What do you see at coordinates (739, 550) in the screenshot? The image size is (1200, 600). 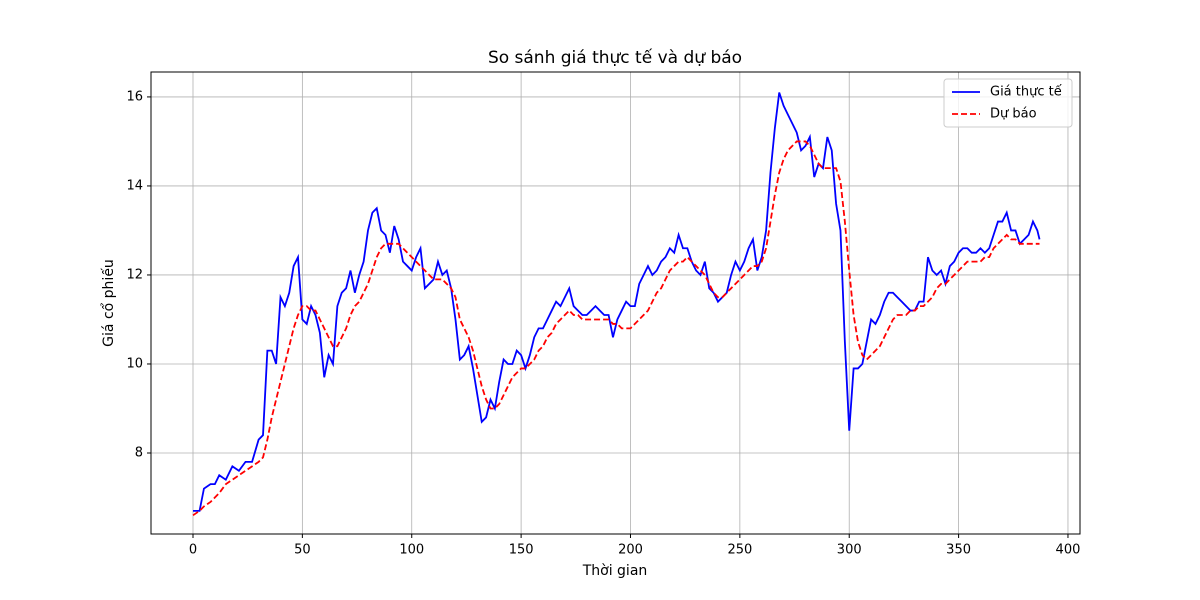 I see `x-tick-label: 250` at bounding box center [739, 550].